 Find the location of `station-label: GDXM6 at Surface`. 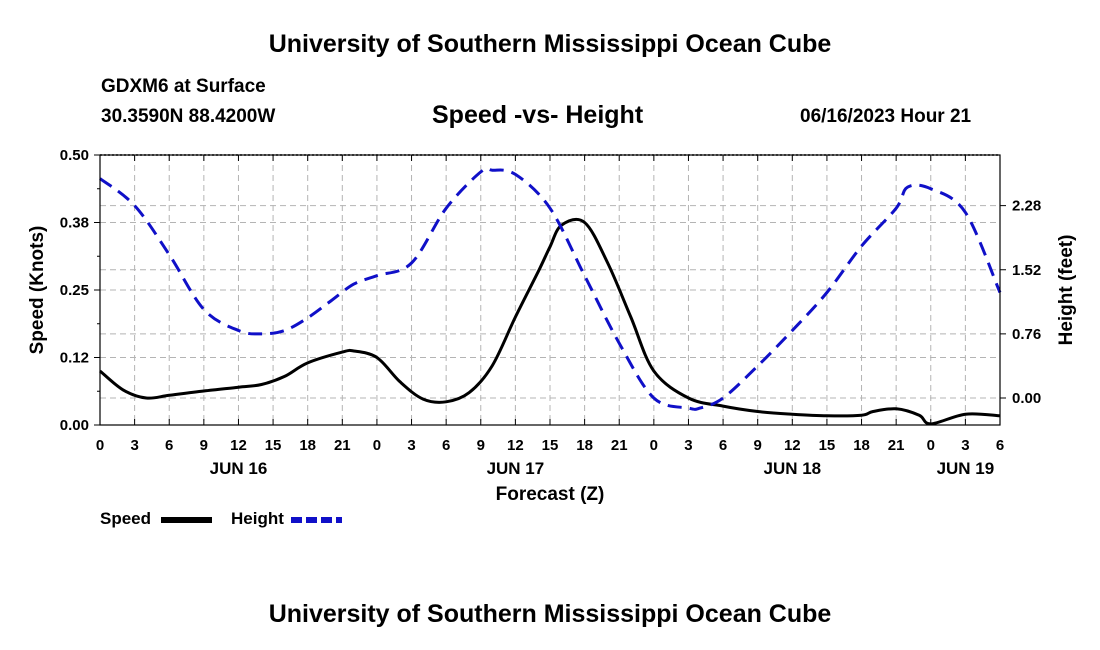

station-label: GDXM6 at Surface is located at coordinates (183, 86).